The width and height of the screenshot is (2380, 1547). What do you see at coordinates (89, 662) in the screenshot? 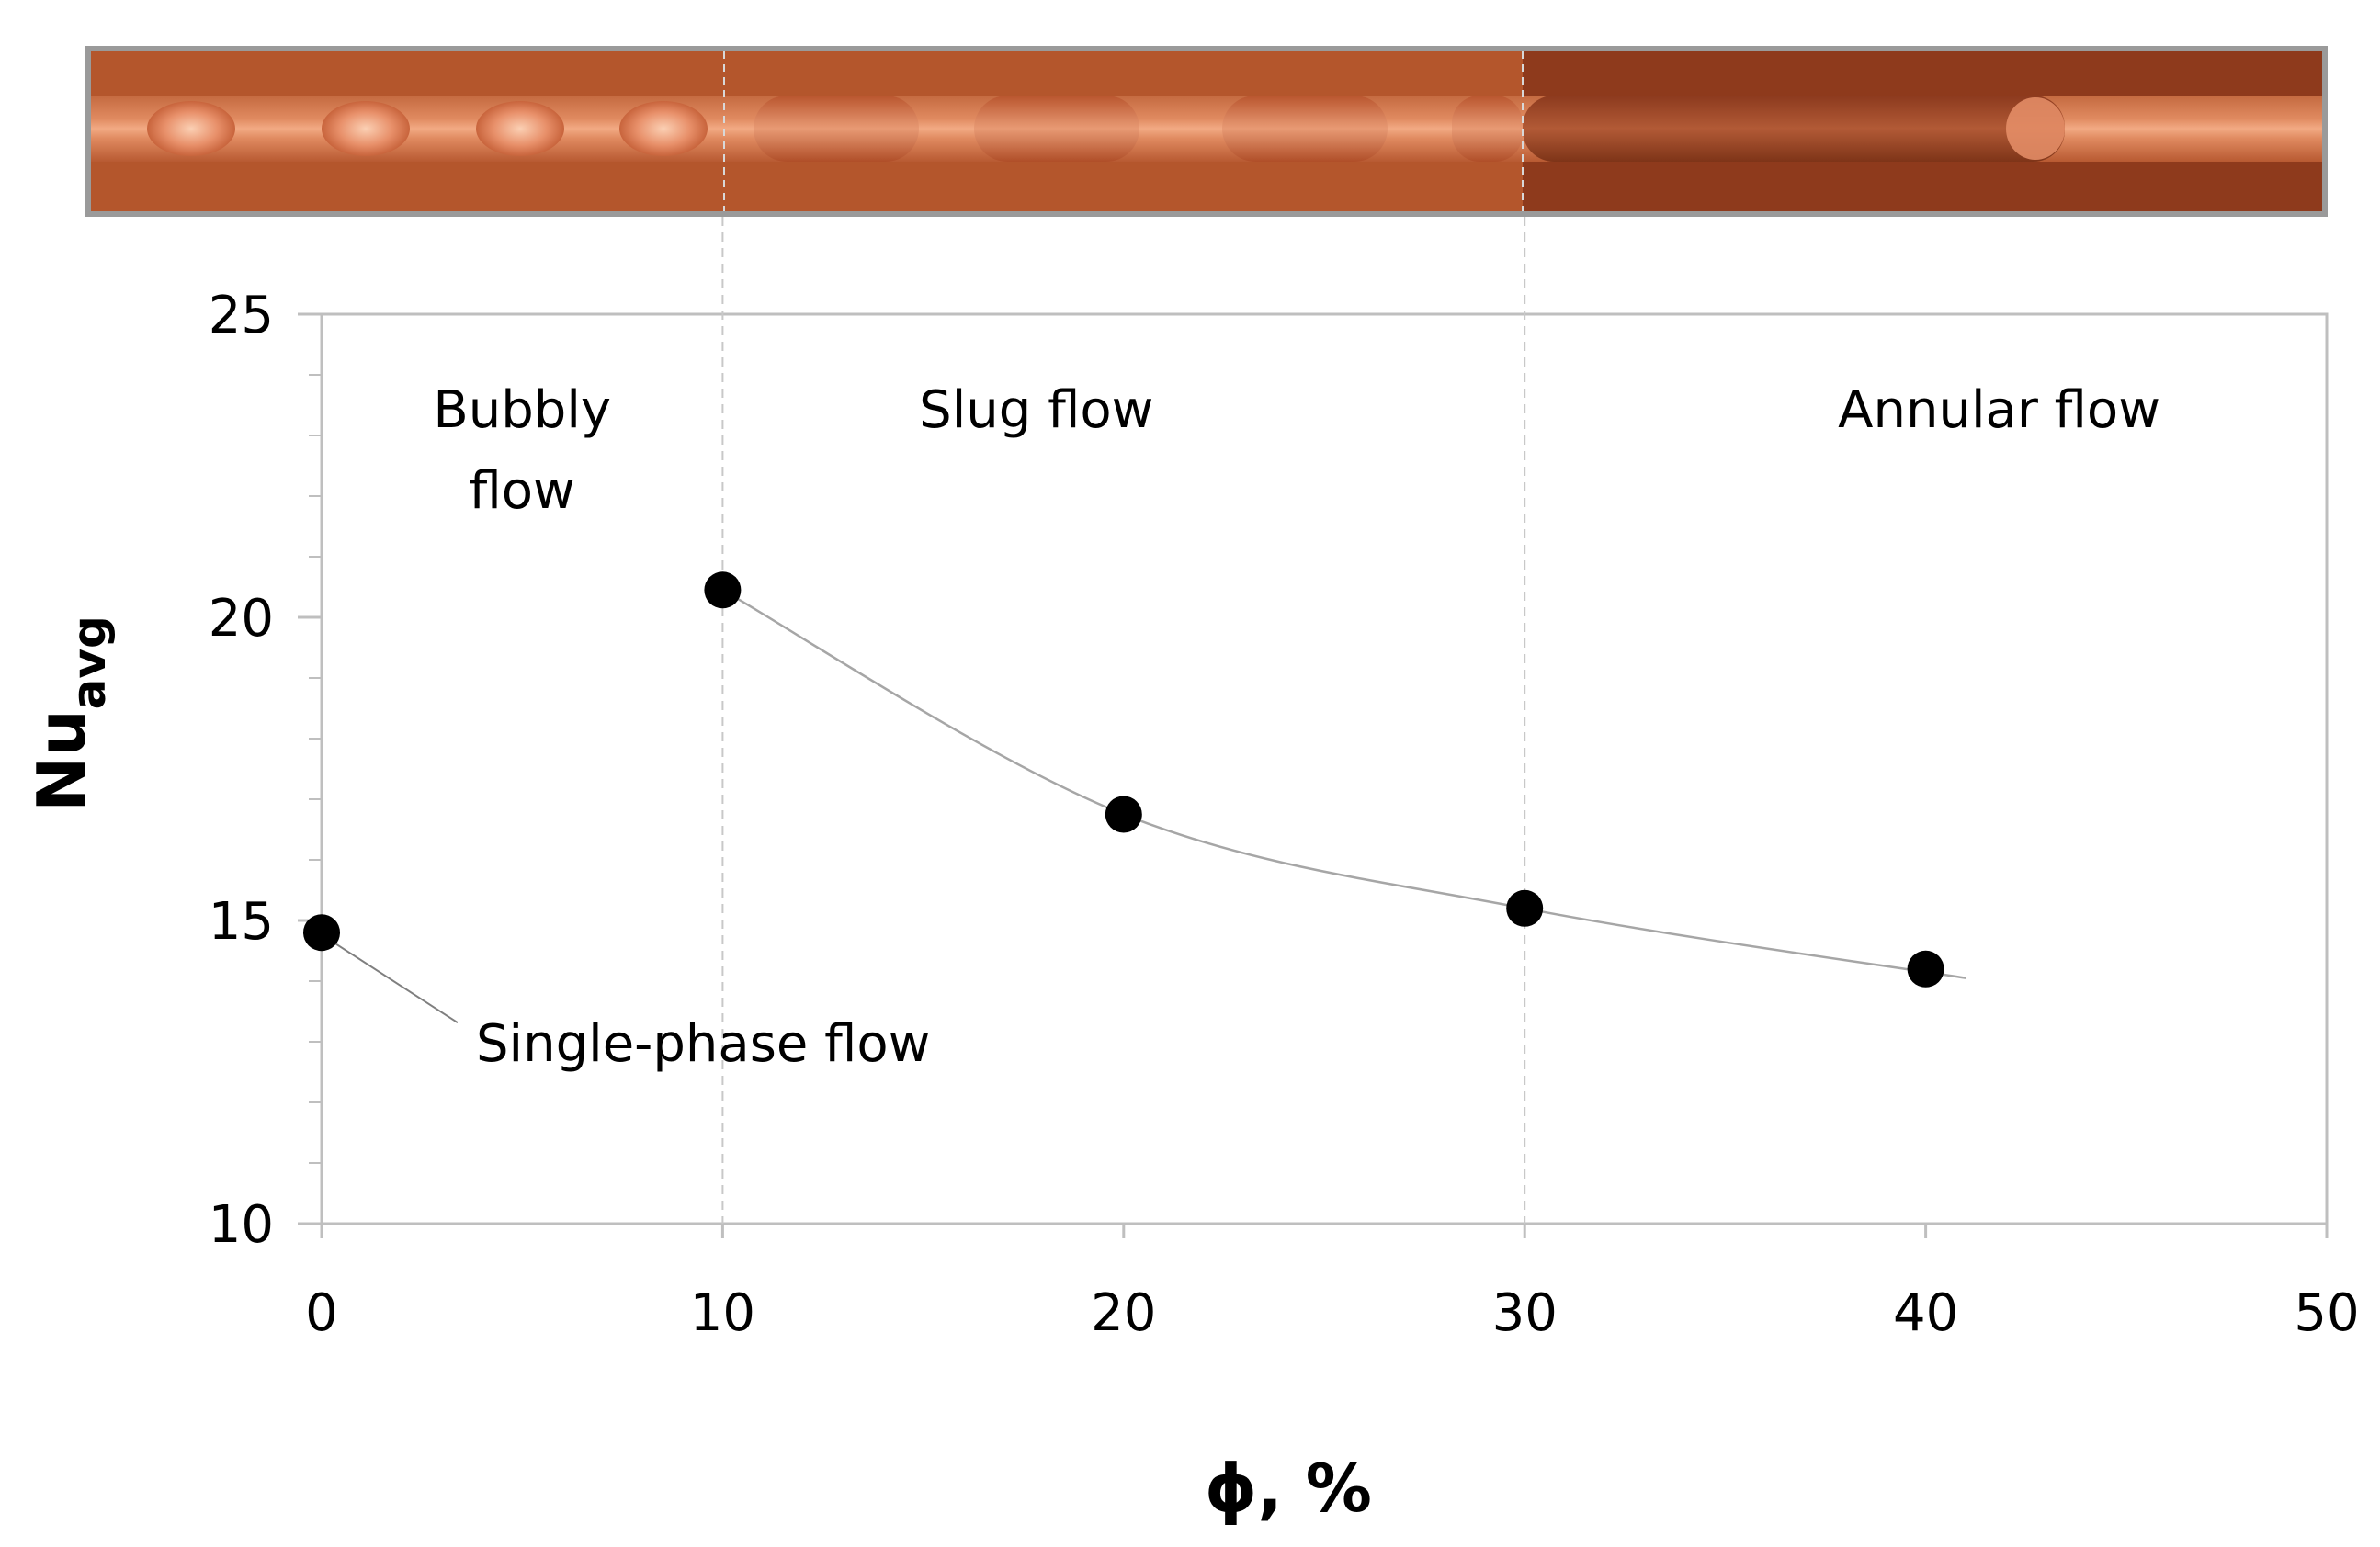
I see `y-axis-title-subscript: avg` at bounding box center [89, 662].